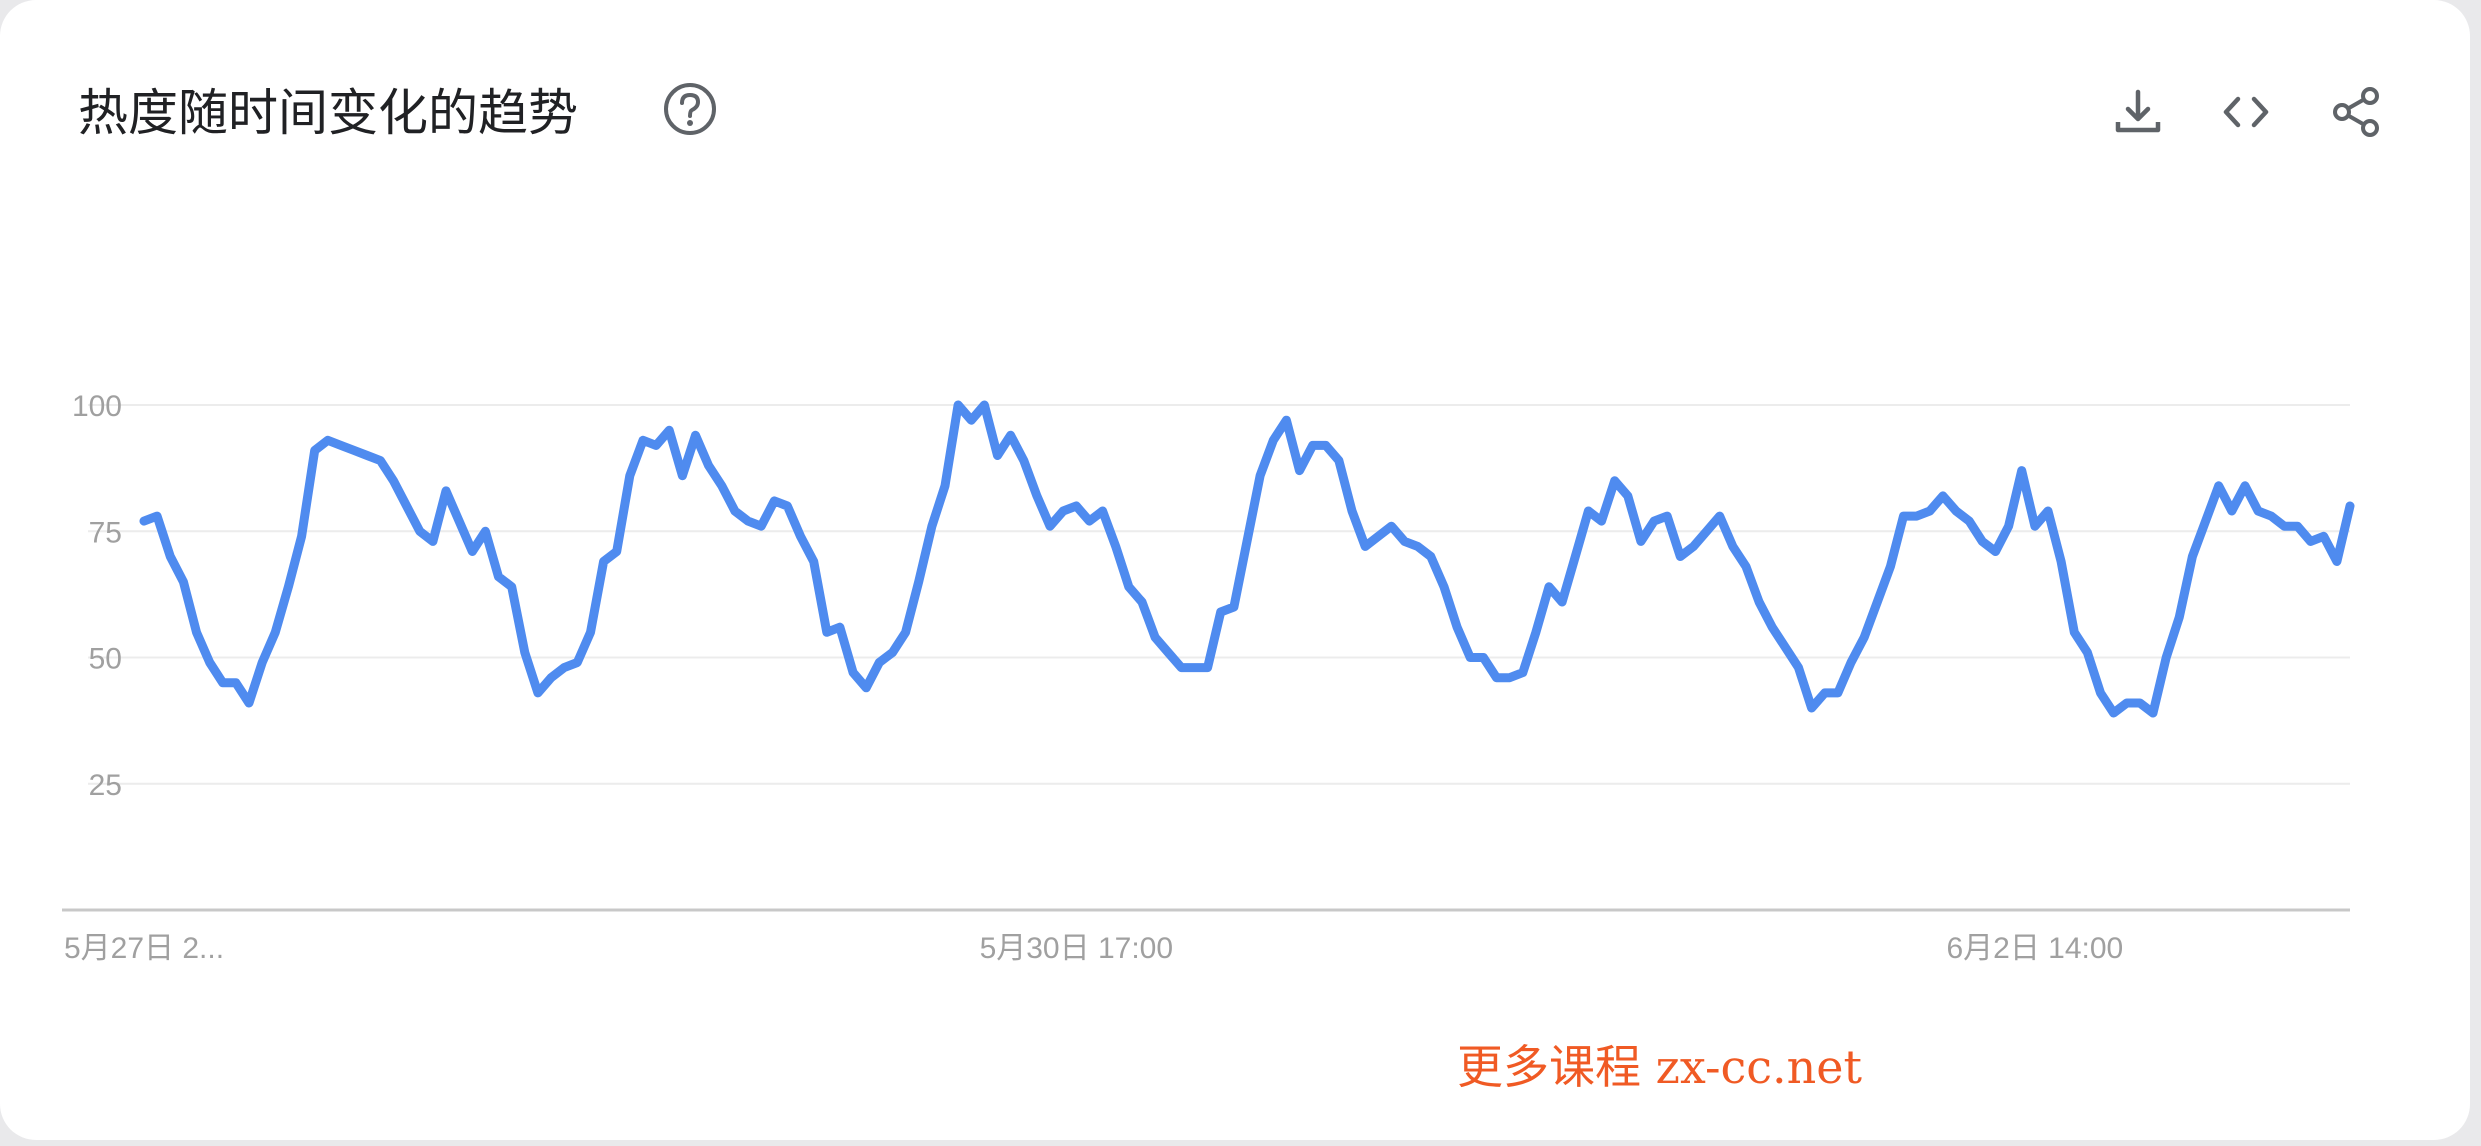 This screenshot has height=1146, width=2481. What do you see at coordinates (105, 785) in the screenshot?
I see `y-tick-label: 25` at bounding box center [105, 785].